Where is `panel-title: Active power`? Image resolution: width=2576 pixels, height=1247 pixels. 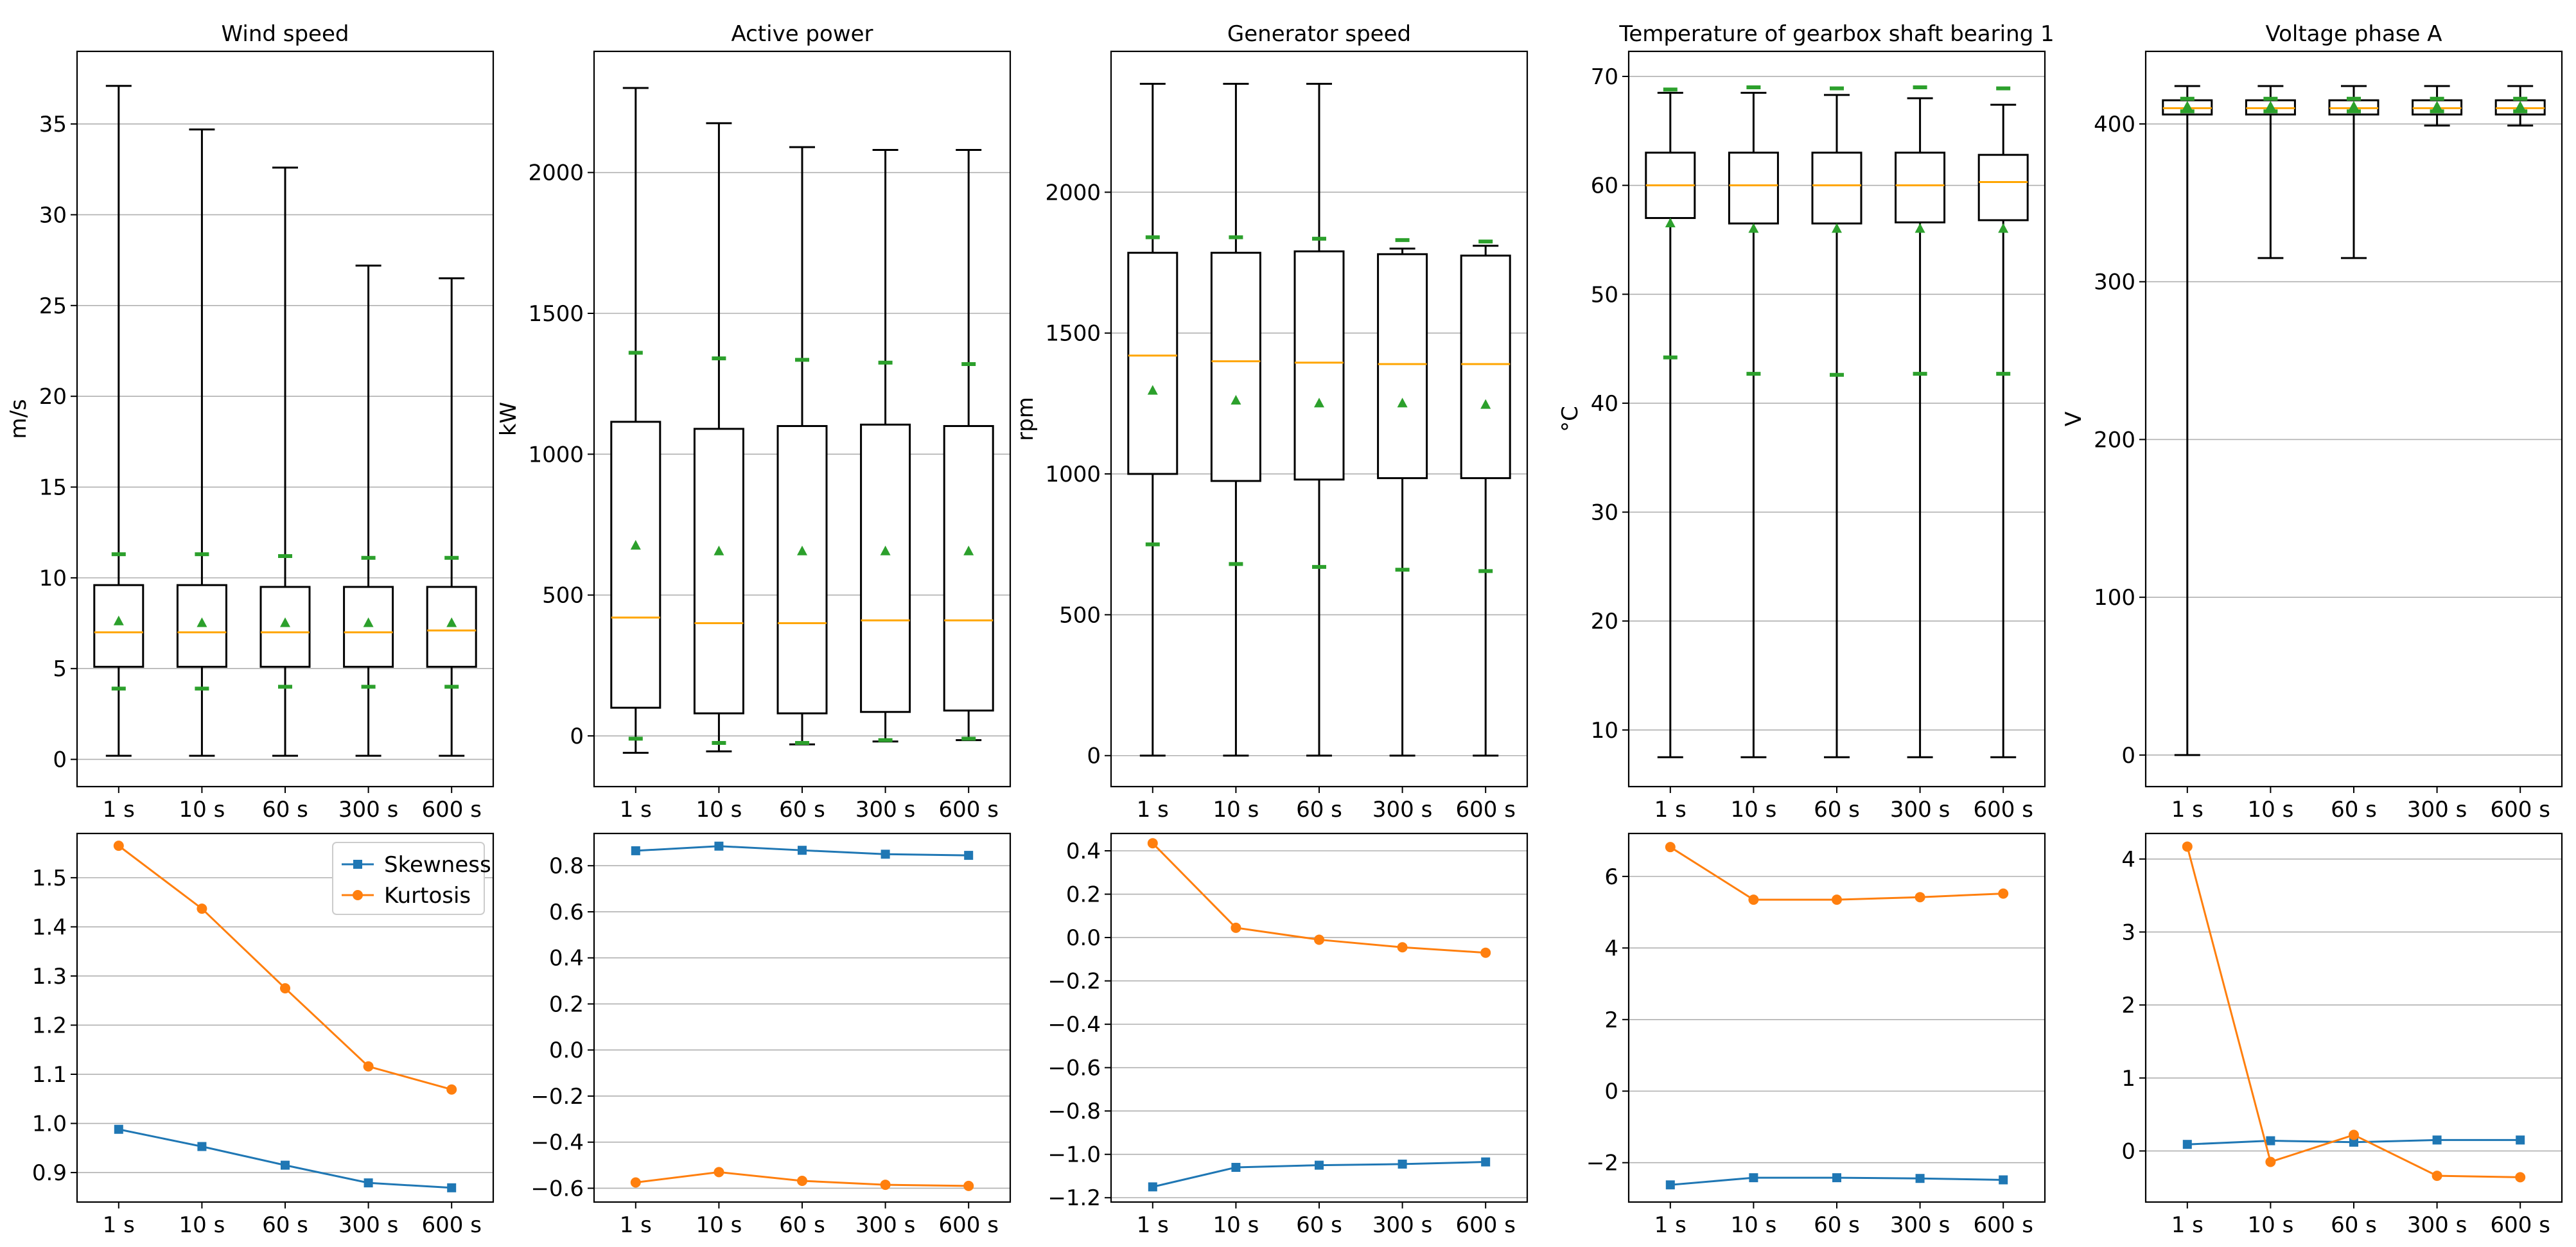
panel-title: Active power is located at coordinates (802, 34).